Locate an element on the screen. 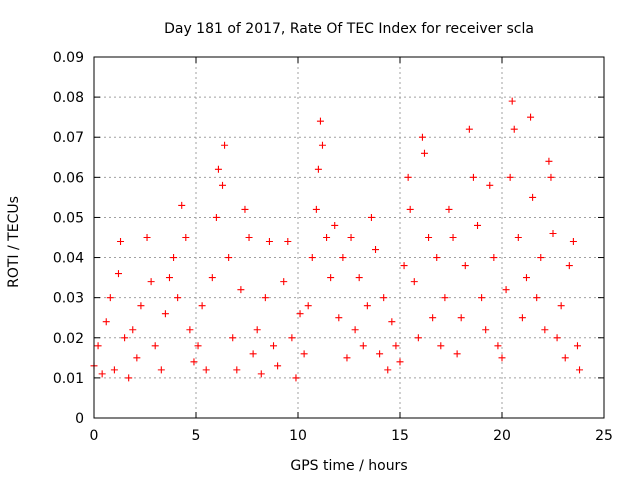 This screenshot has height=480, width=640. y-tick-label: 0 is located at coordinates (79, 419).